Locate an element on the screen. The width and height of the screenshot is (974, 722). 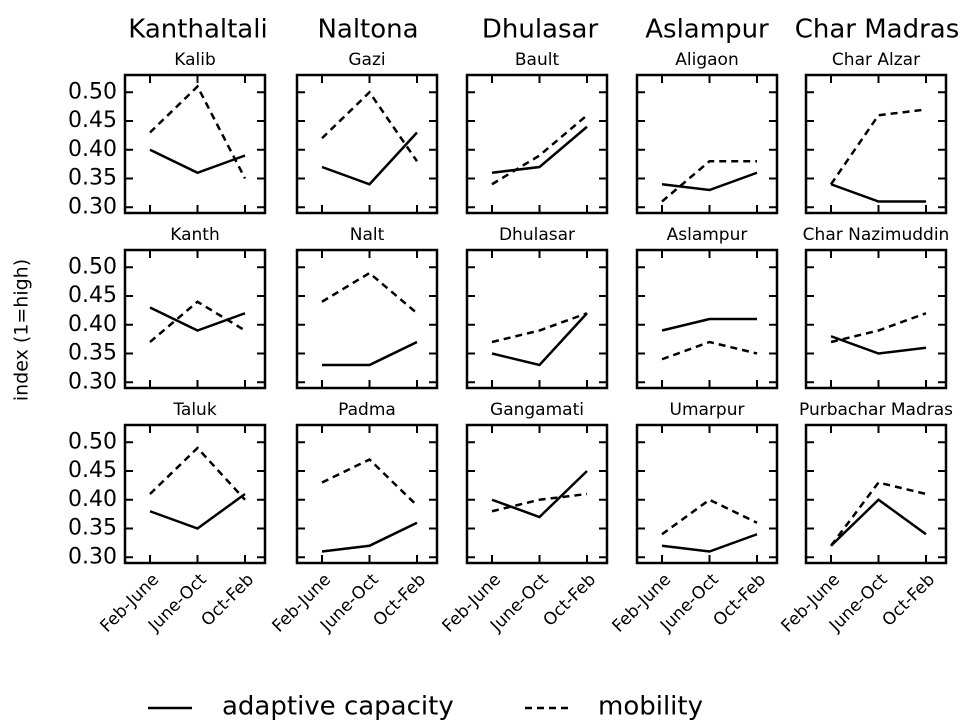
panel-title: Char Nazimuddin is located at coordinates (876, 235).